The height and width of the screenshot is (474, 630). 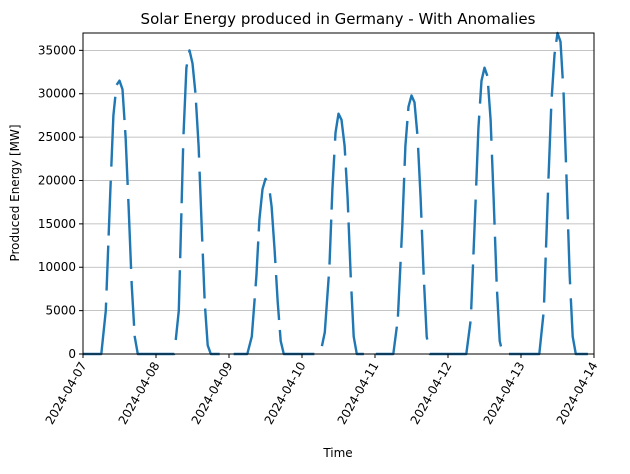 What do you see at coordinates (57, 180) in the screenshot?
I see `y-tick-label: 20000` at bounding box center [57, 180].